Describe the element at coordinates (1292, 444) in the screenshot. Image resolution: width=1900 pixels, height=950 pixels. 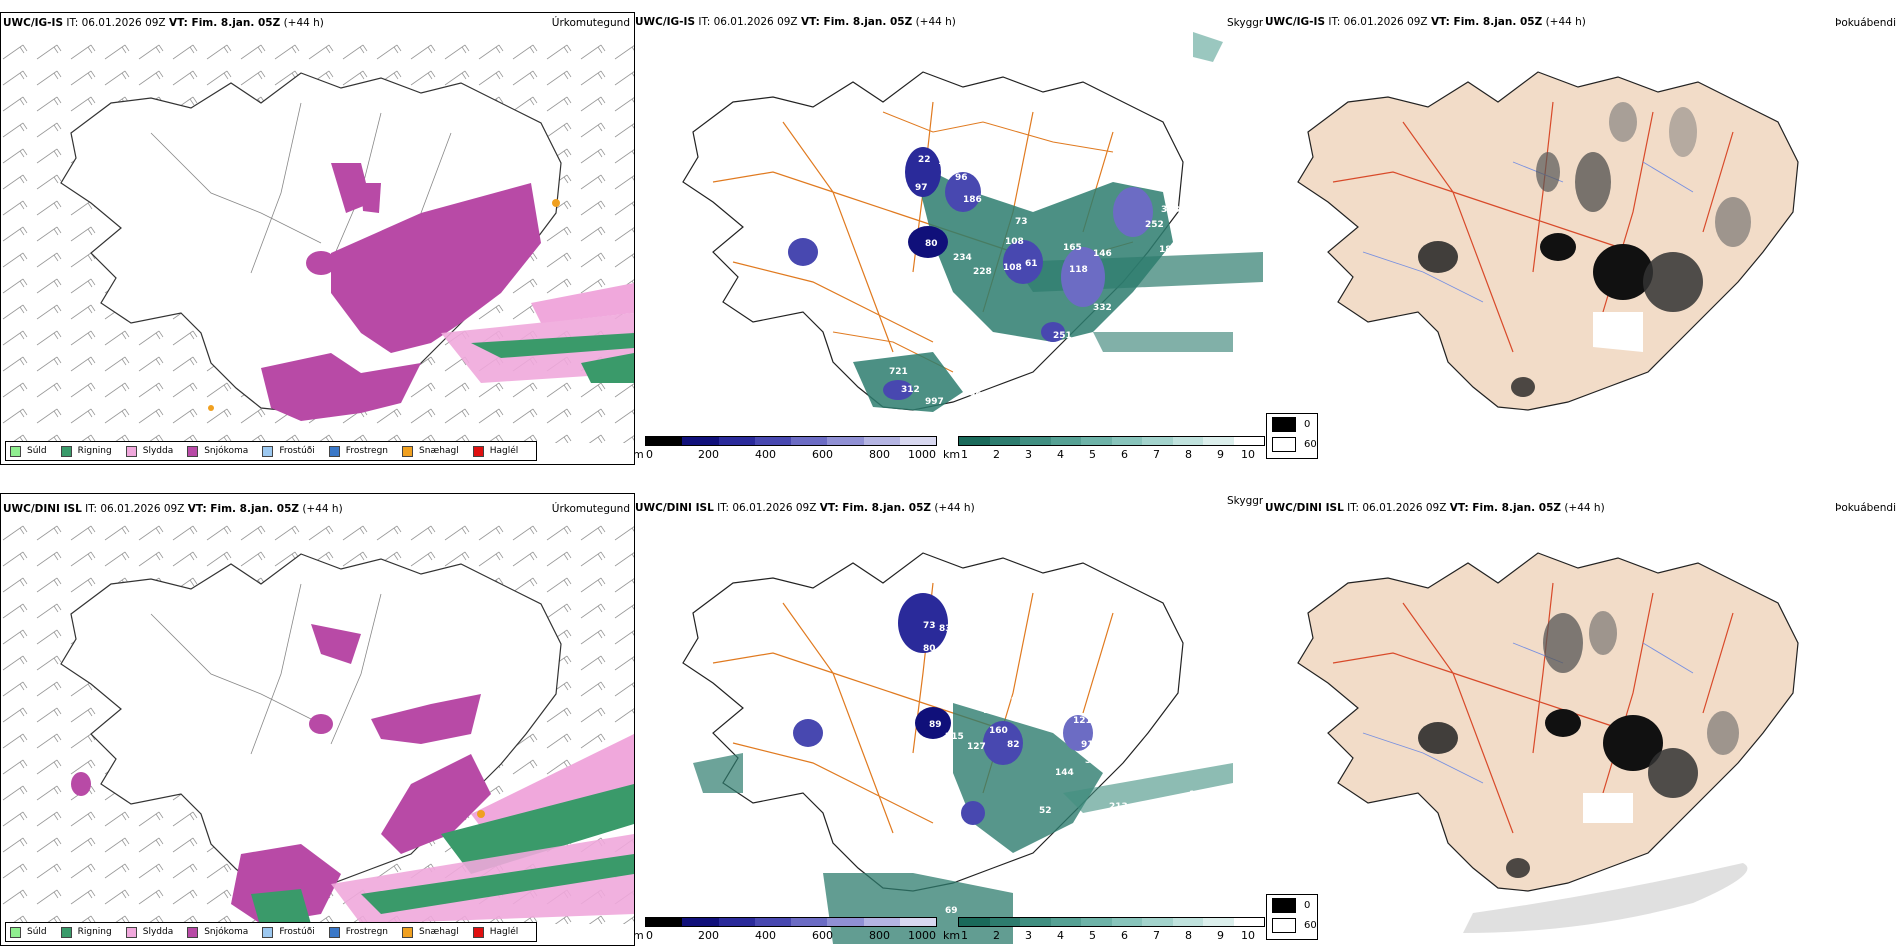
I see `fog-legend-item: 60` at that location.